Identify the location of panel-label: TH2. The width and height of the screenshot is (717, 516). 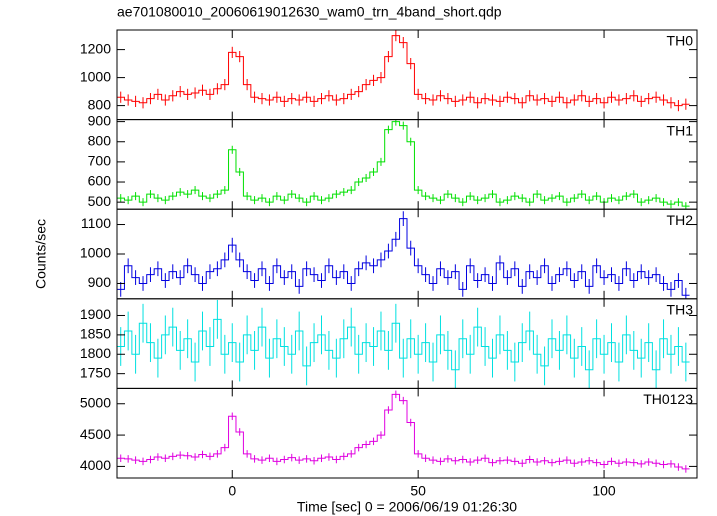
(680, 220).